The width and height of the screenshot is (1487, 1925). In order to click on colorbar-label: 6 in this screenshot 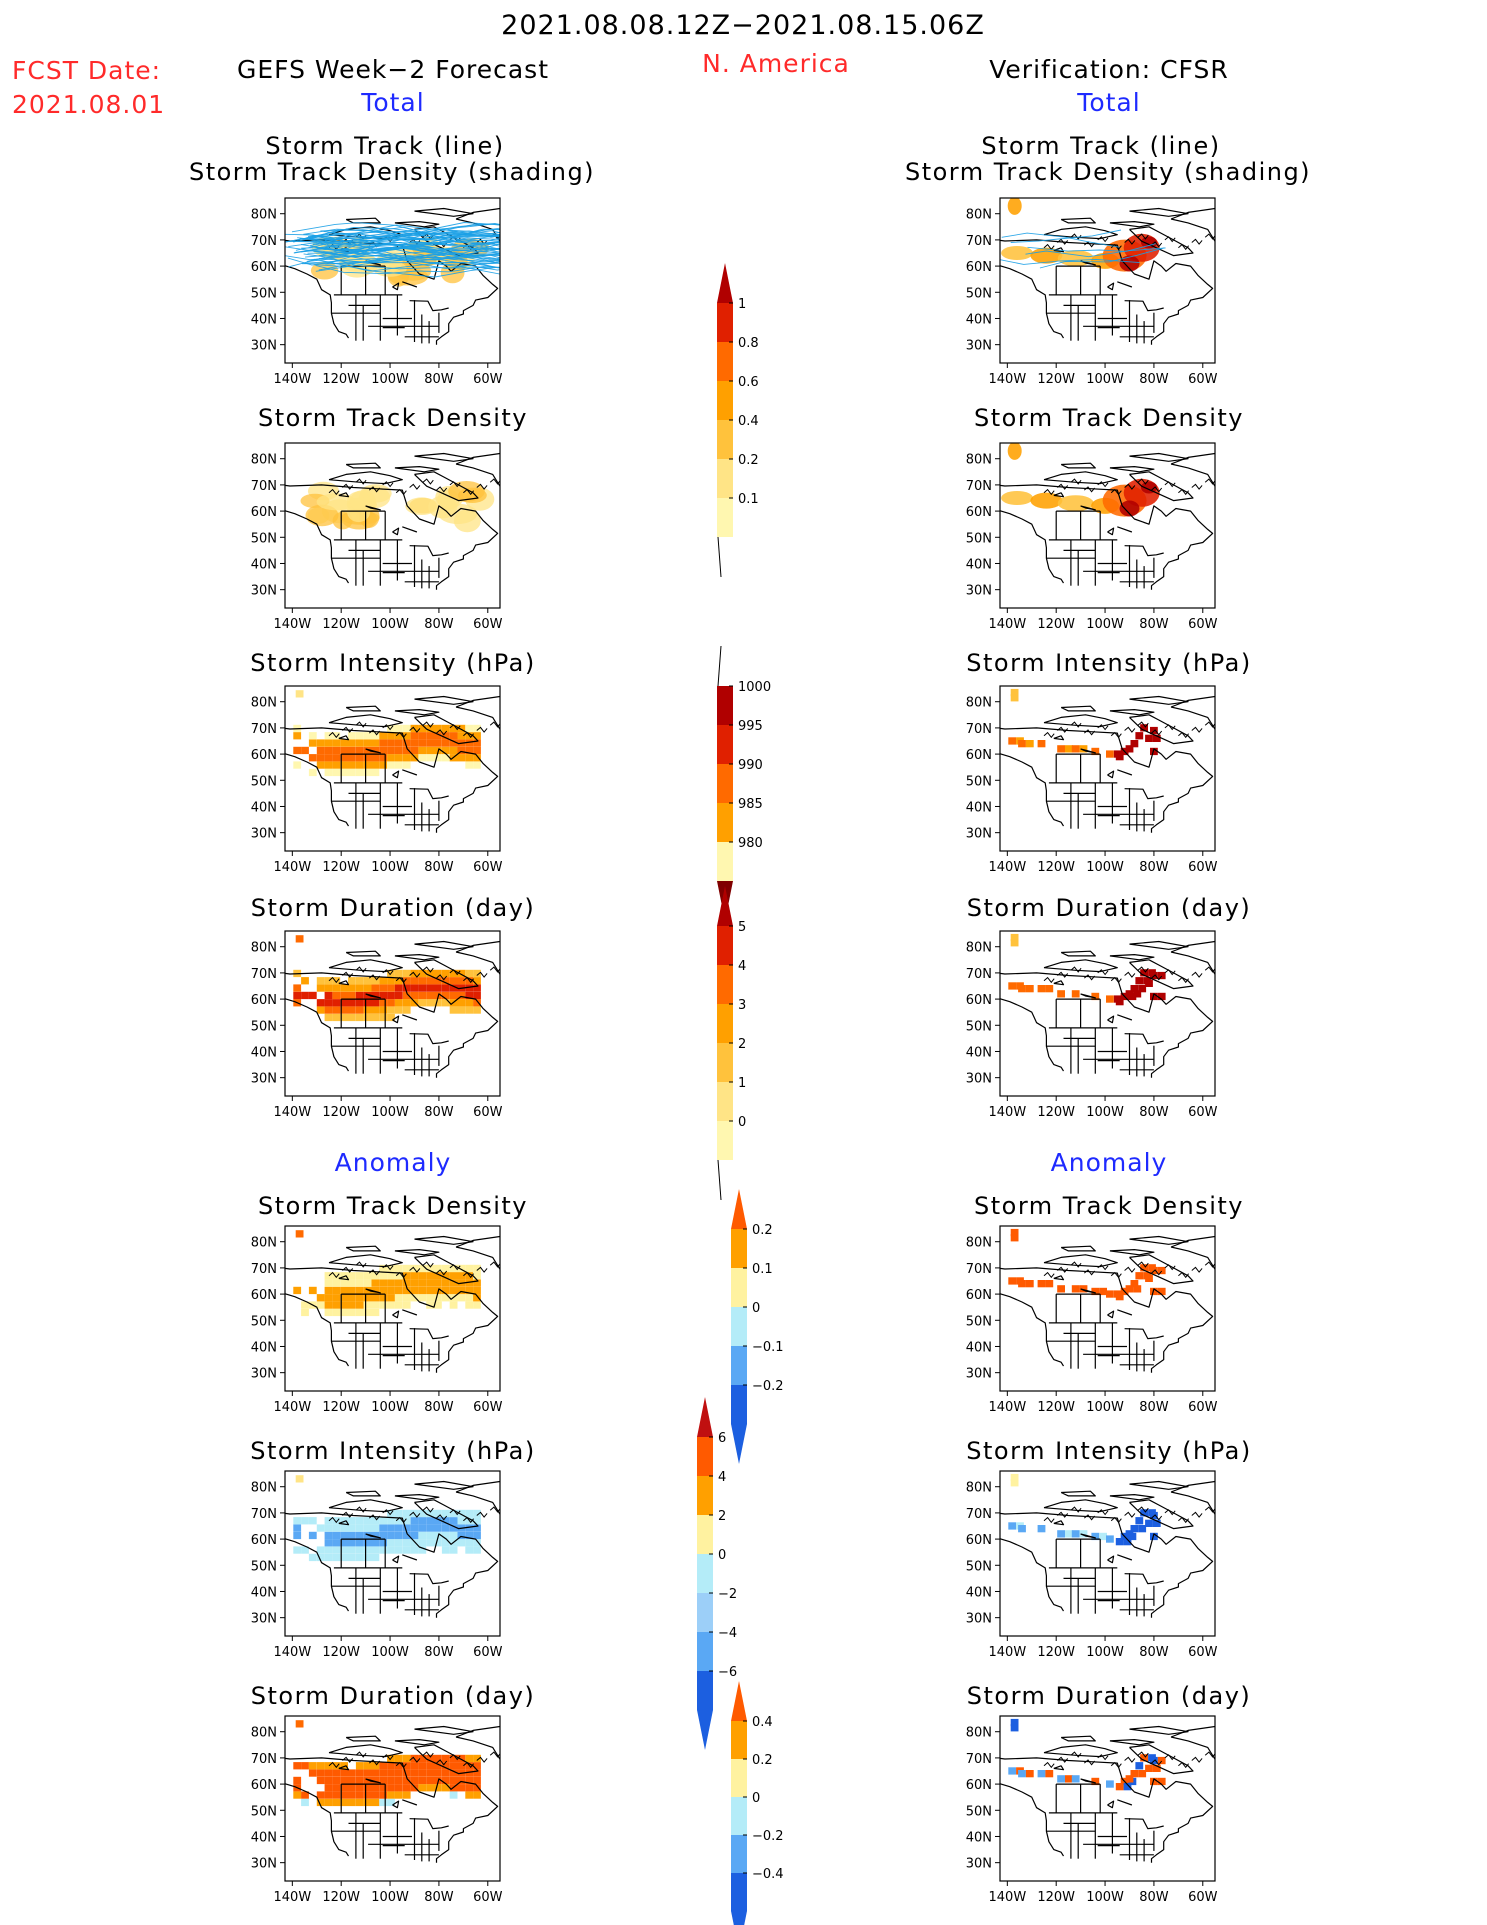, I will do `click(722, 1438)`.